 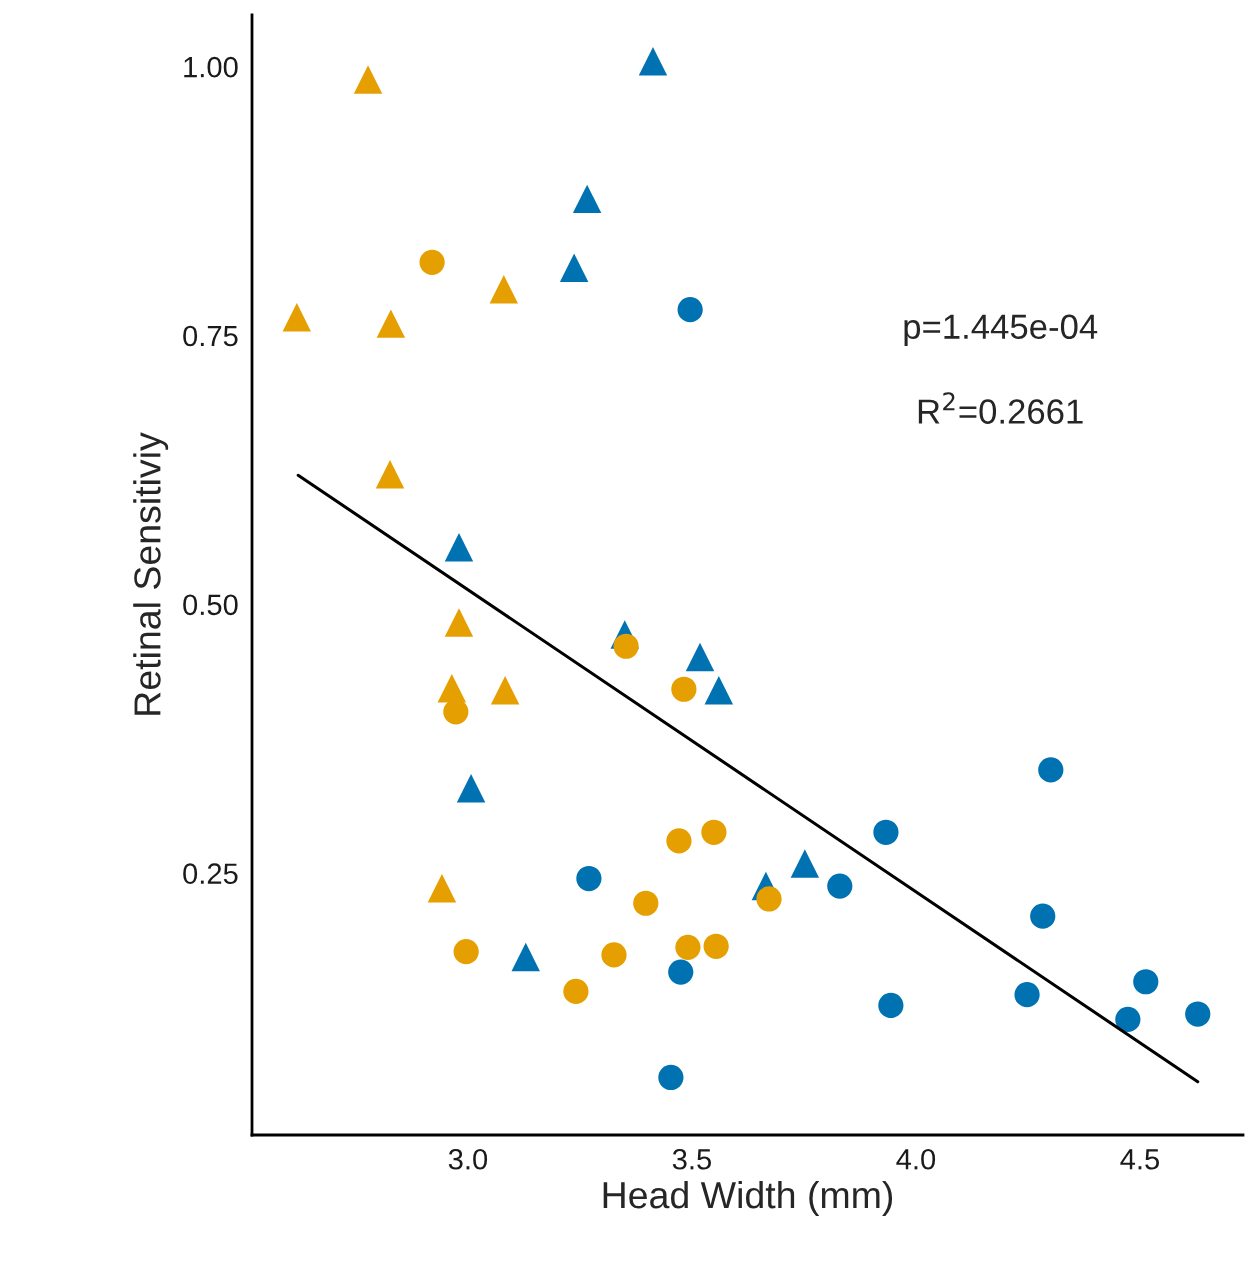 What do you see at coordinates (1001, 330) in the screenshot?
I see `annotation: p=1.445e-04` at bounding box center [1001, 330].